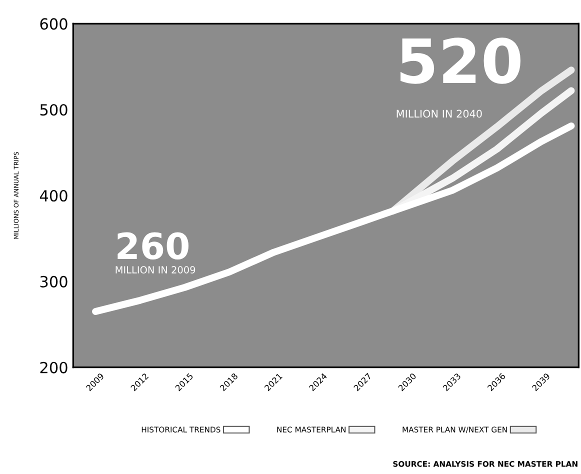  I want to click on annotation: 520, so click(460, 61).